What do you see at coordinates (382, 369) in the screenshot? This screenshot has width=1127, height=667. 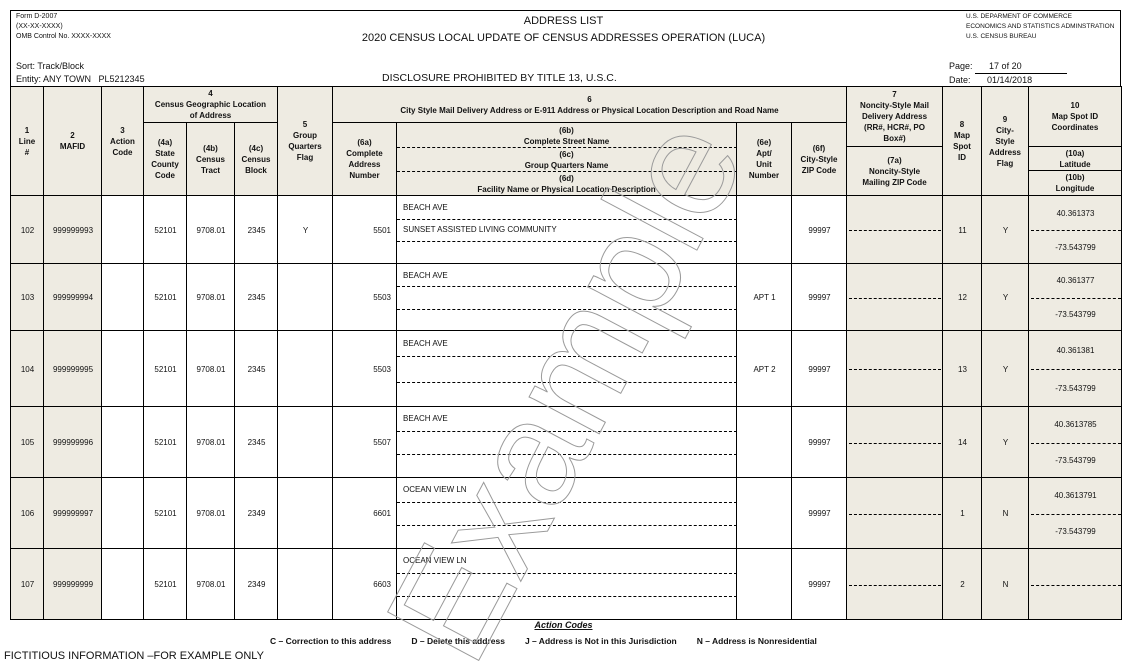 I see `address-number: 5503` at bounding box center [382, 369].